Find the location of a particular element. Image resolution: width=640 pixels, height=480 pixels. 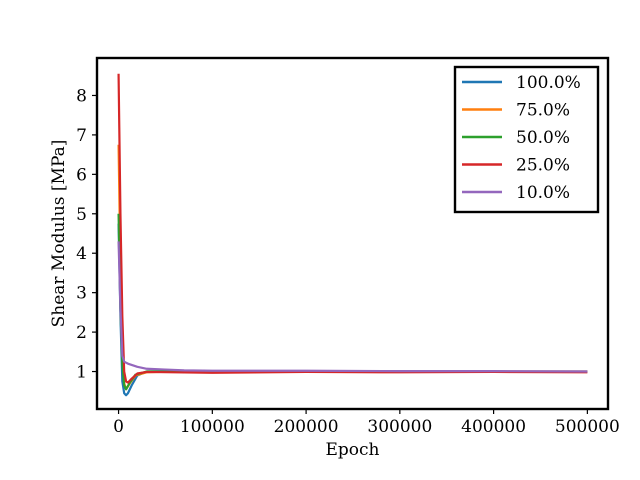

legend-label: 25.0% is located at coordinates (543, 166).